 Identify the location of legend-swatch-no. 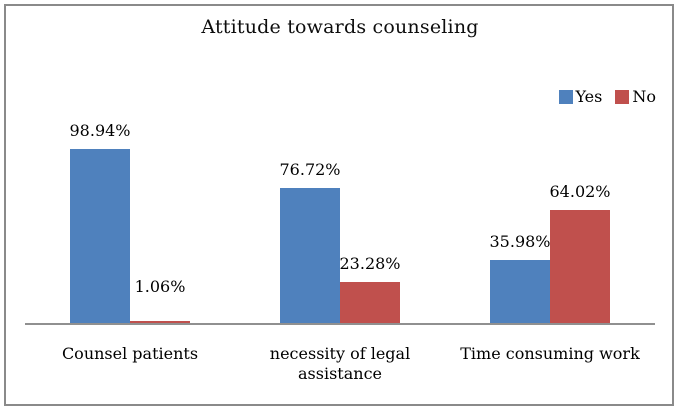
(622, 96).